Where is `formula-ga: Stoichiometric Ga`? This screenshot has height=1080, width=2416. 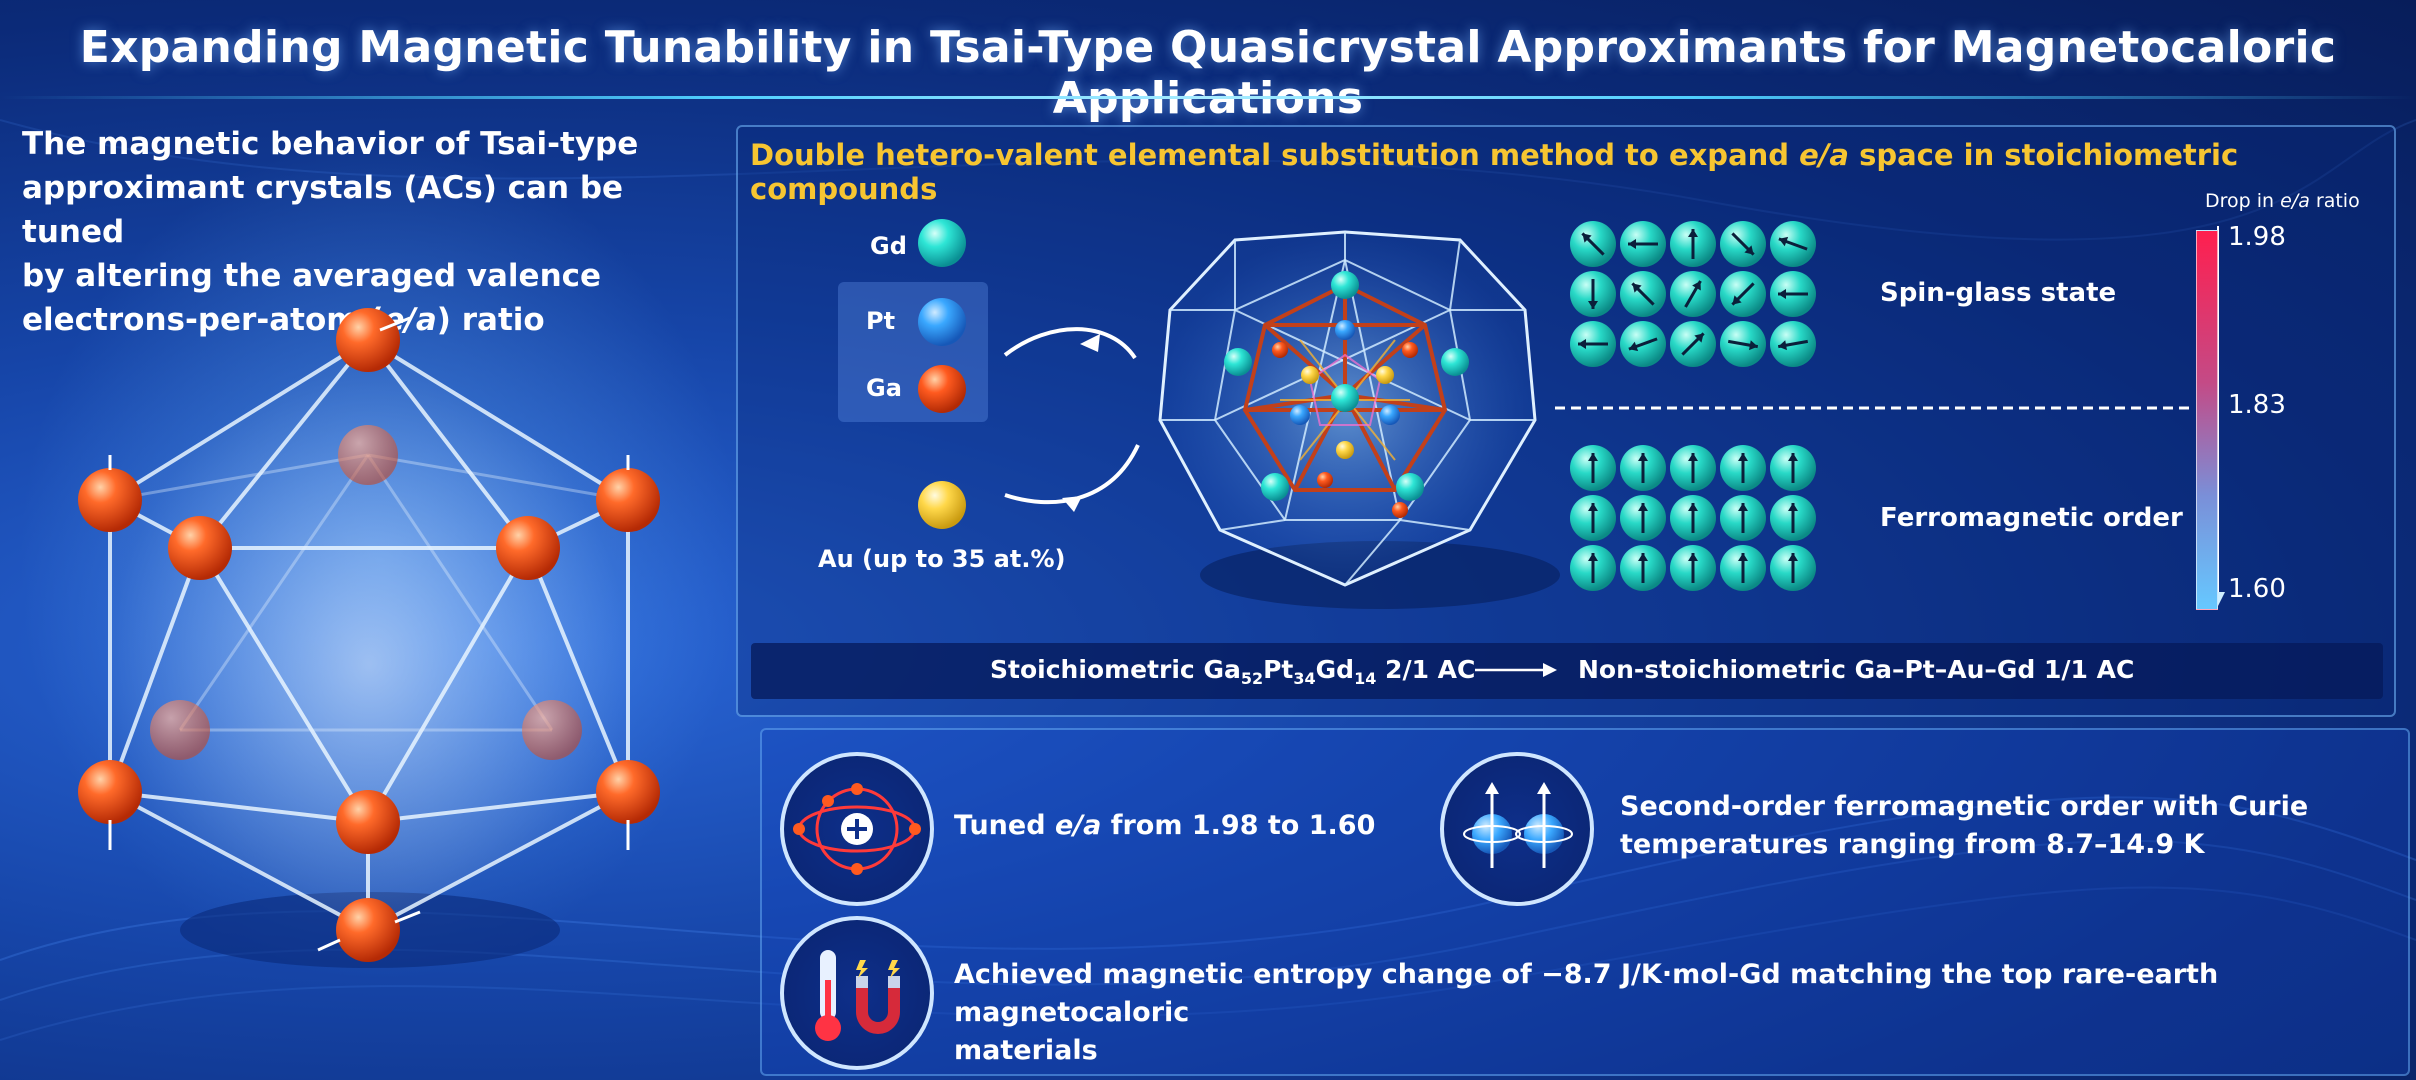 formula-ga: Stoichiometric Ga is located at coordinates (1115, 669).